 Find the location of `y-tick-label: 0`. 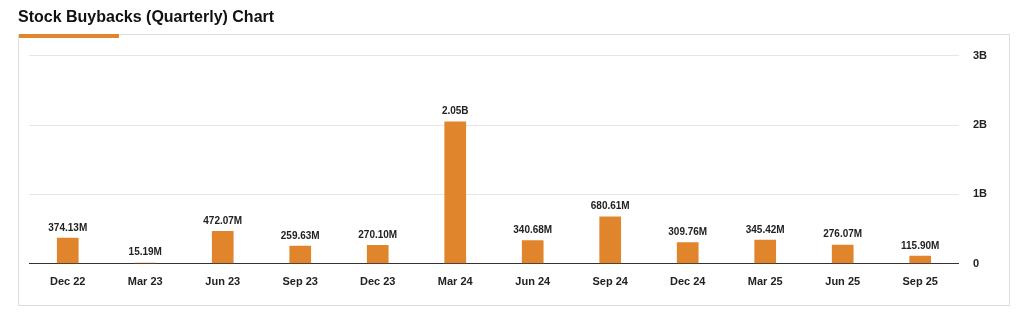

y-tick-label: 0 is located at coordinates (976, 262).